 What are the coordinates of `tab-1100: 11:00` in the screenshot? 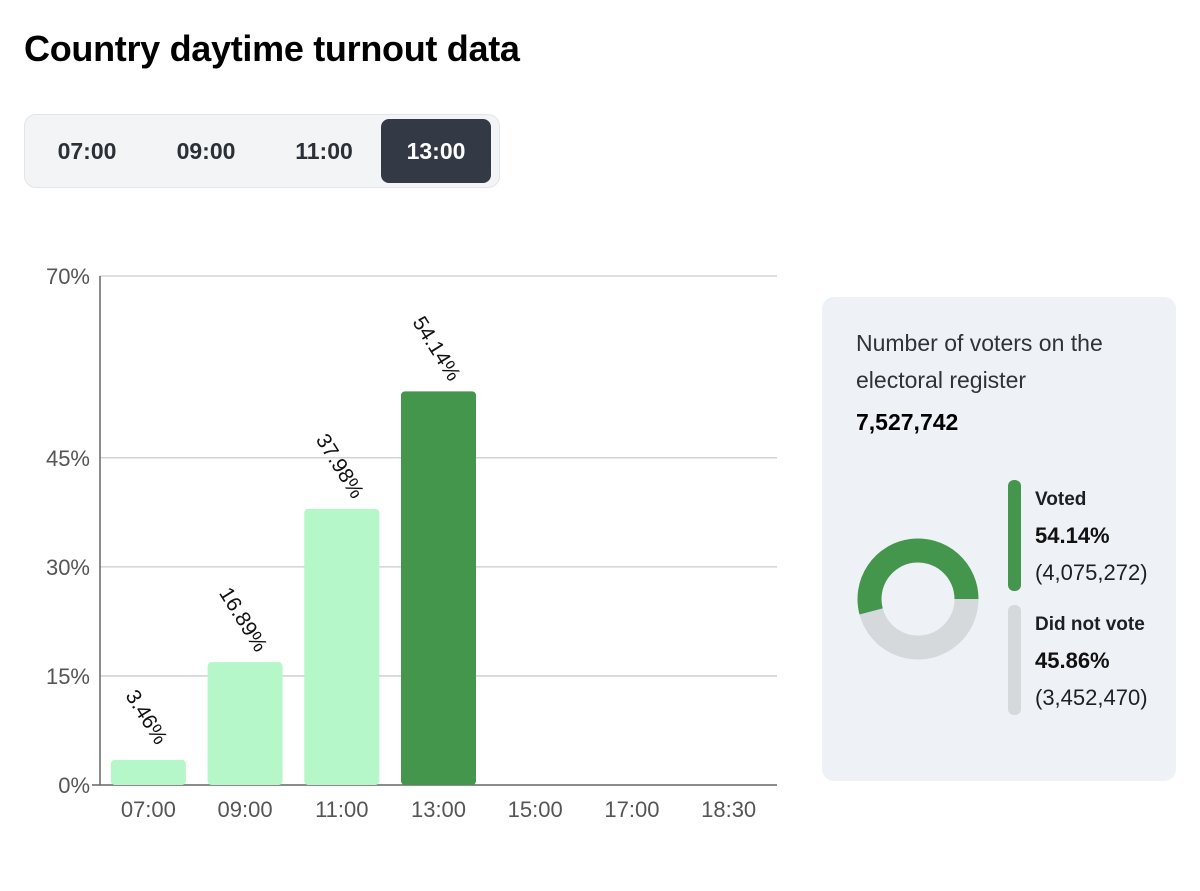 It's located at (324, 150).